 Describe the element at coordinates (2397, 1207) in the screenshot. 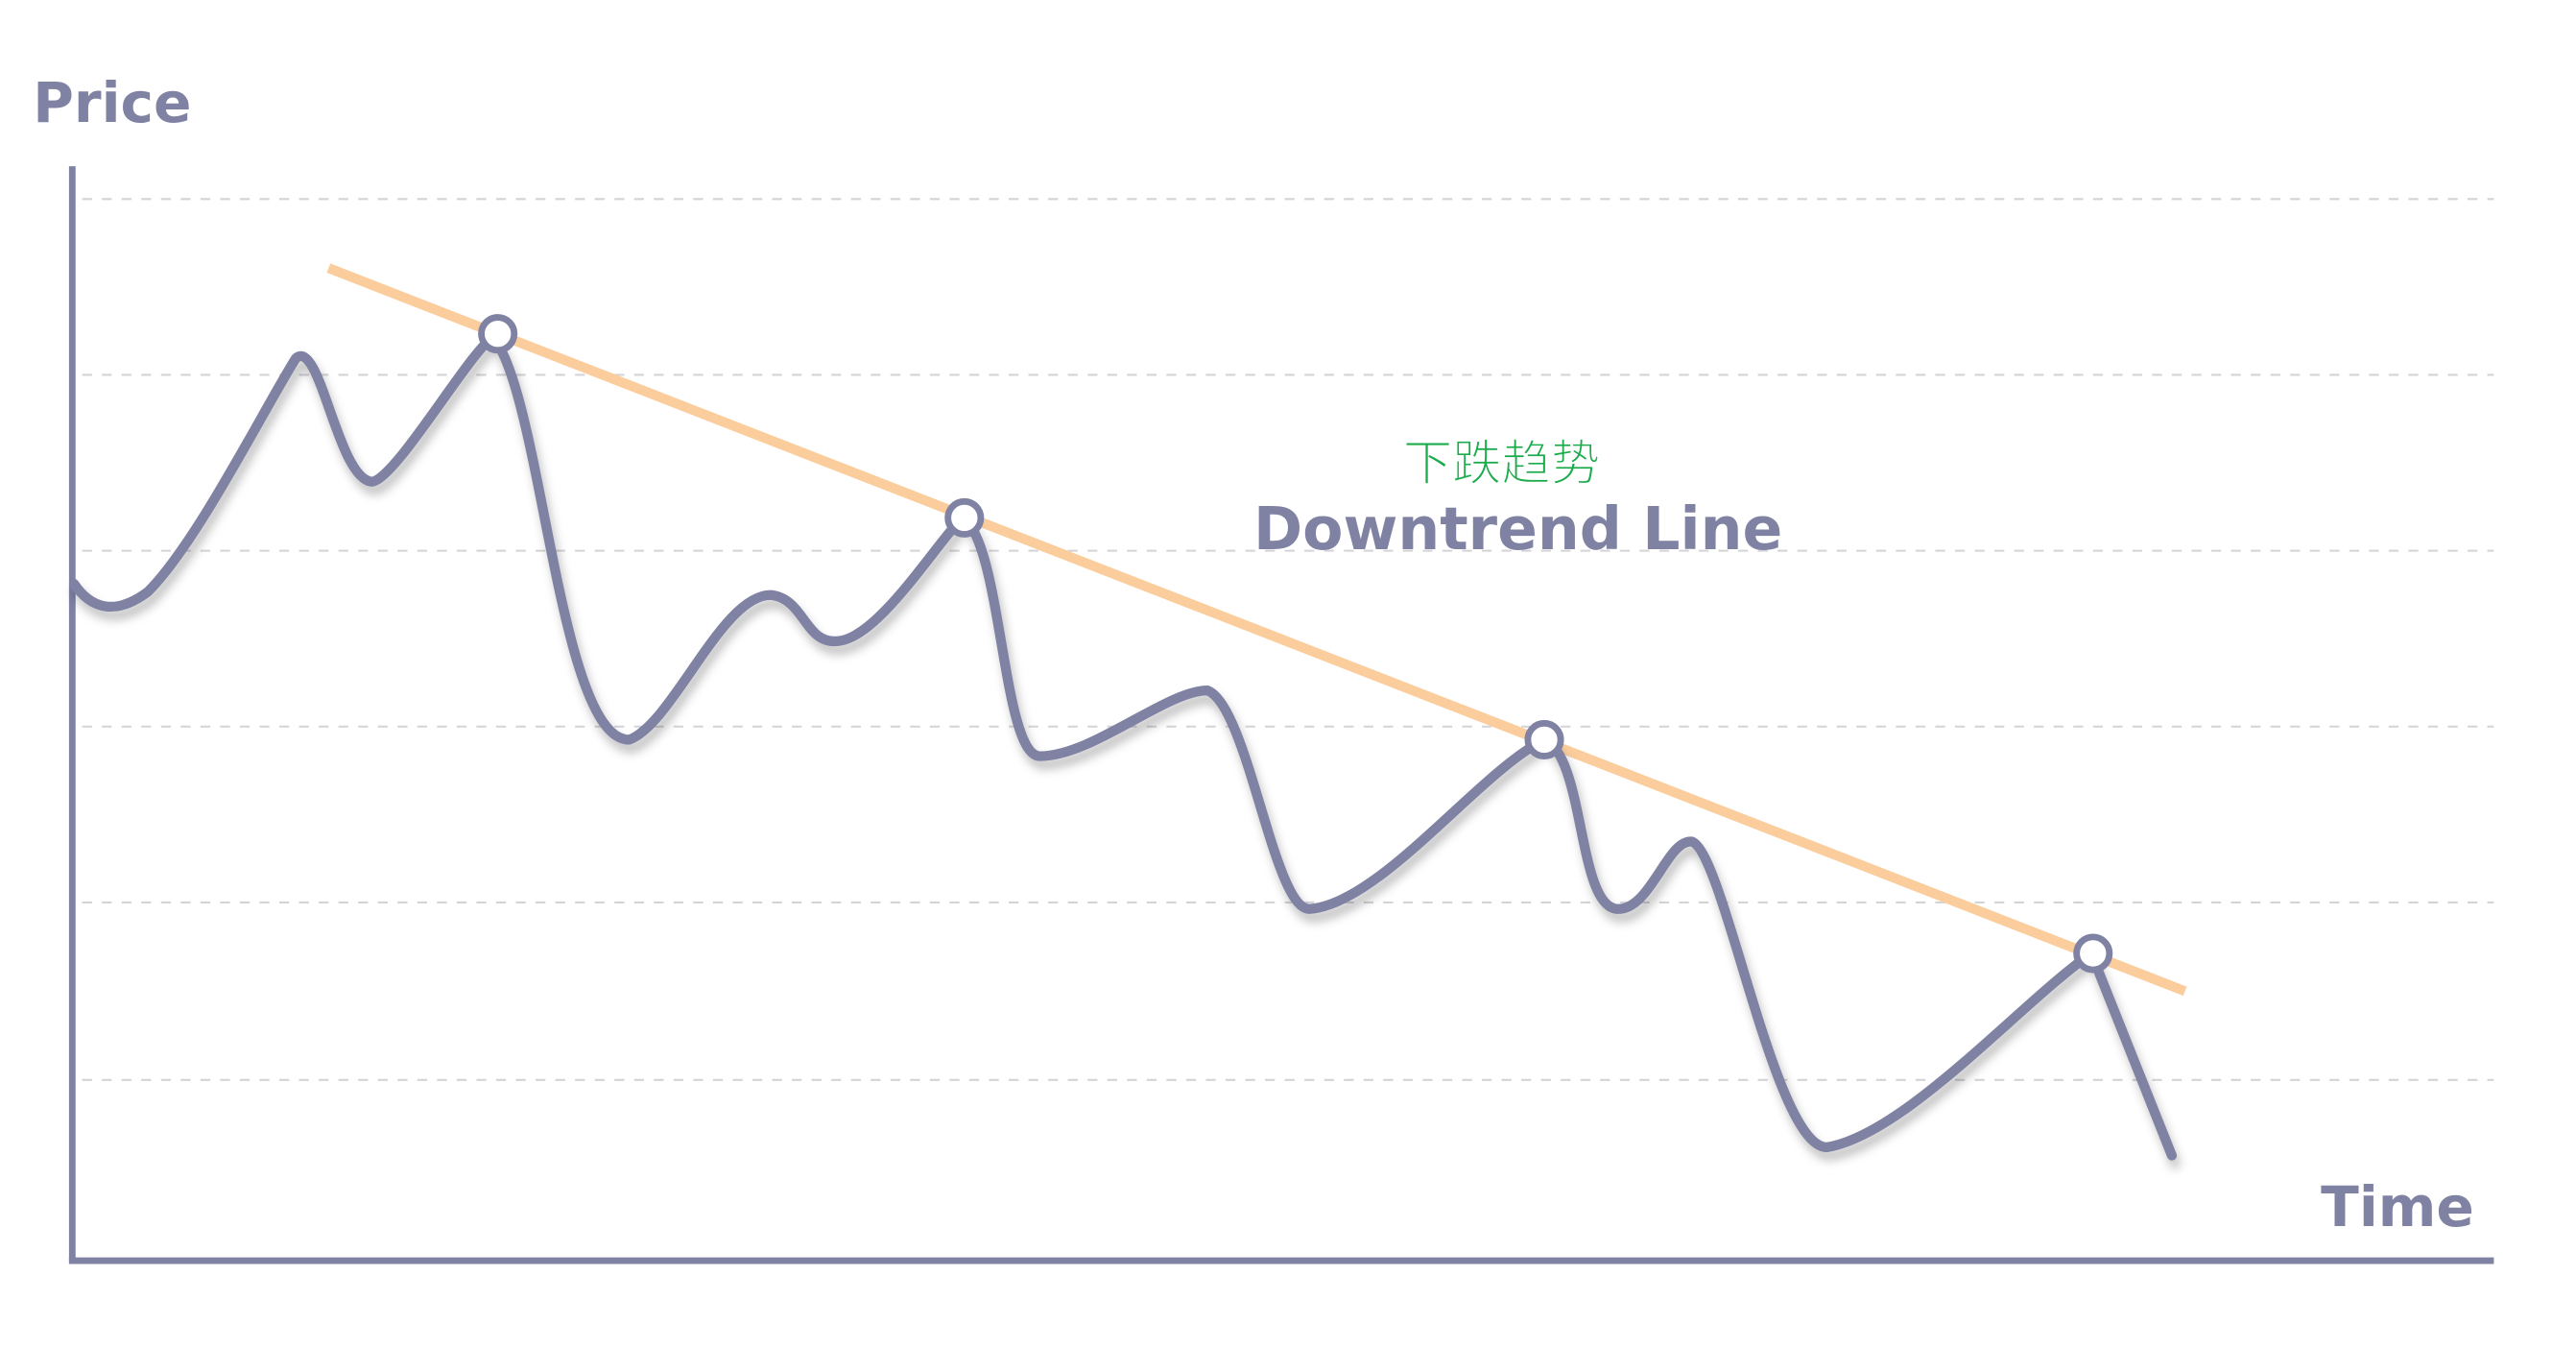

I see `x-axis-label: Time` at that location.